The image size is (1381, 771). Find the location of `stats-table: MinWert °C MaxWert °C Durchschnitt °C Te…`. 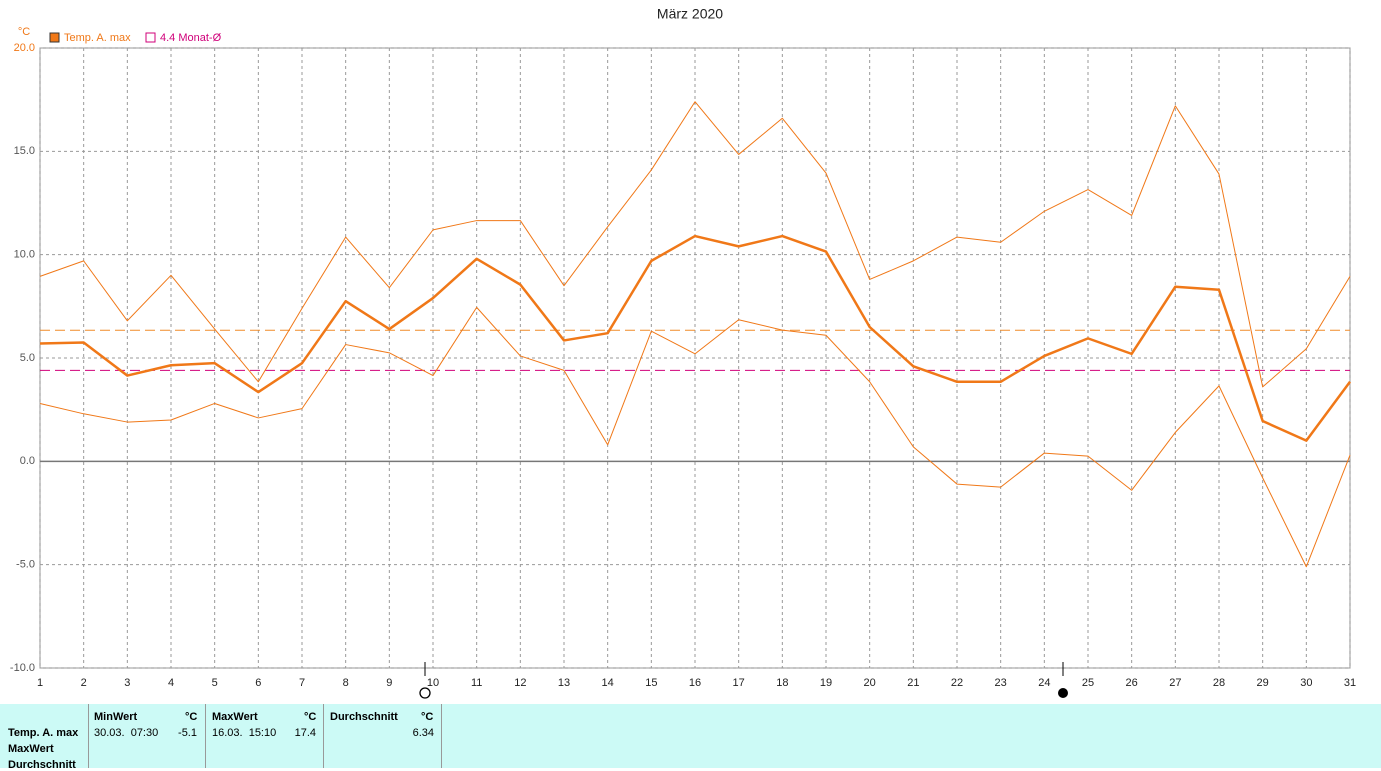

stats-table: MinWert °C MaxWert °C Durchschnitt °C Te… is located at coordinates (690, 737).